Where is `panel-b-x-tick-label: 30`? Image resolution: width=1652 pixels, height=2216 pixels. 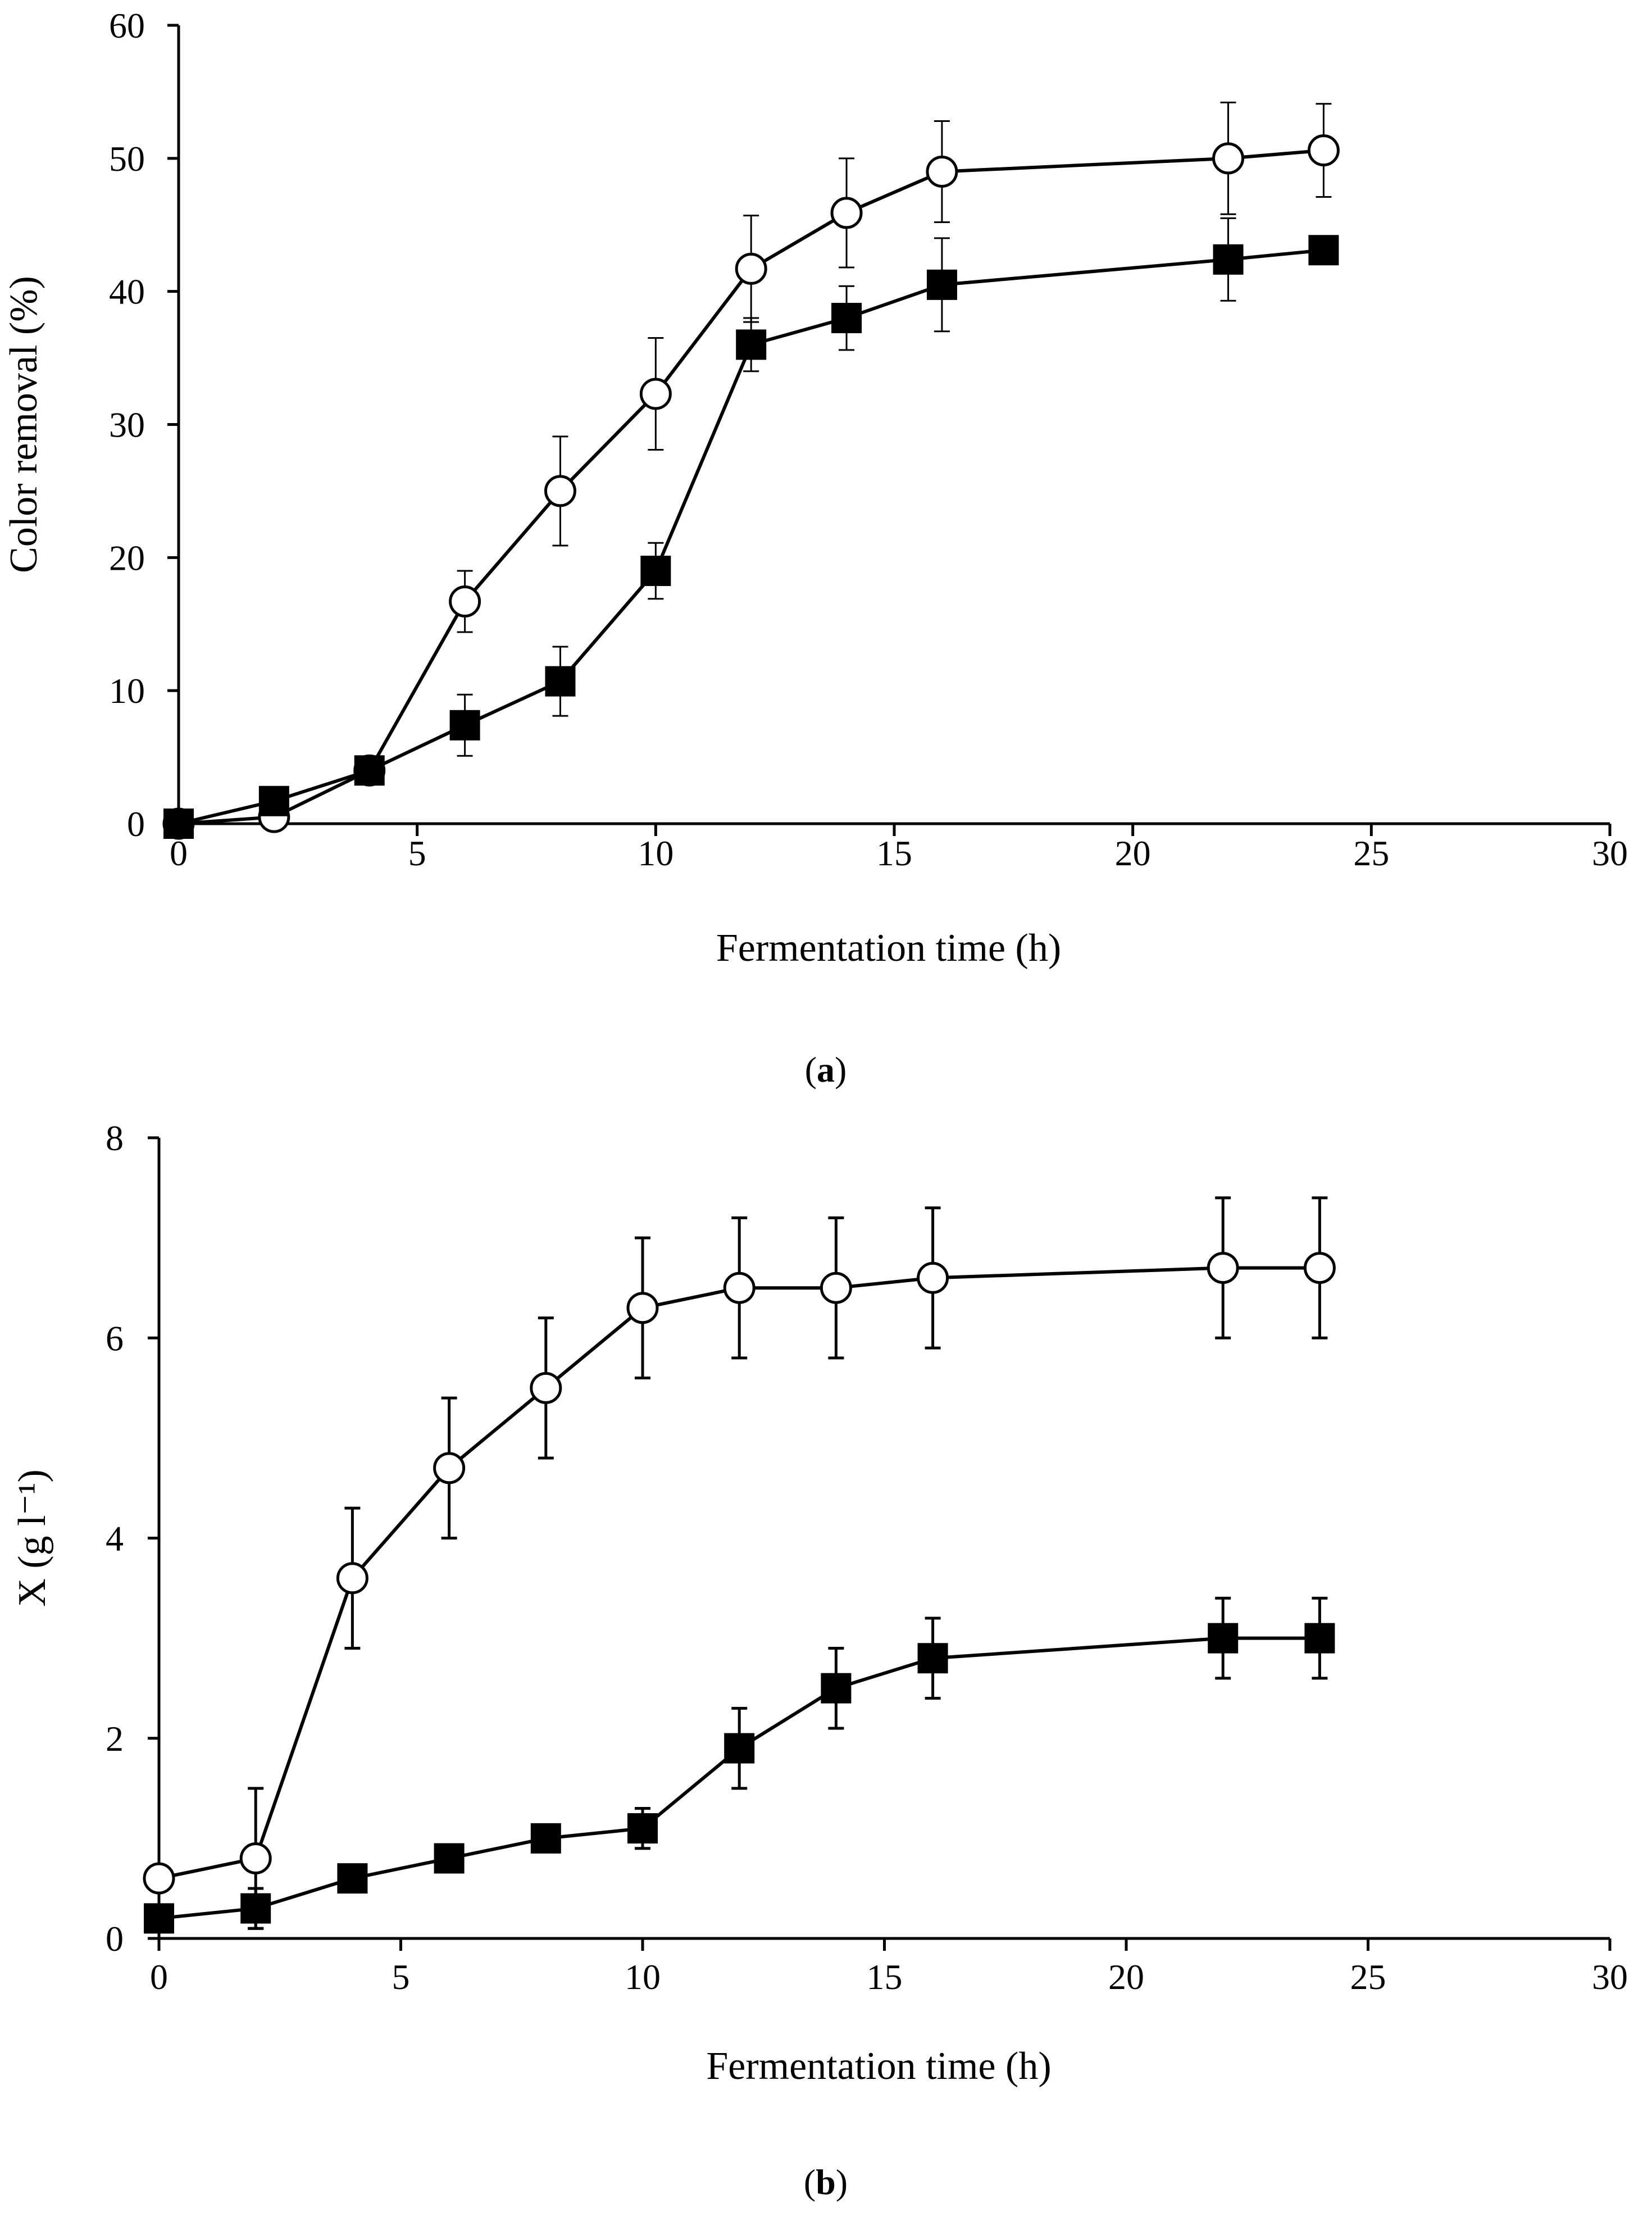
panel-b-x-tick-label: 30 is located at coordinates (1610, 1977).